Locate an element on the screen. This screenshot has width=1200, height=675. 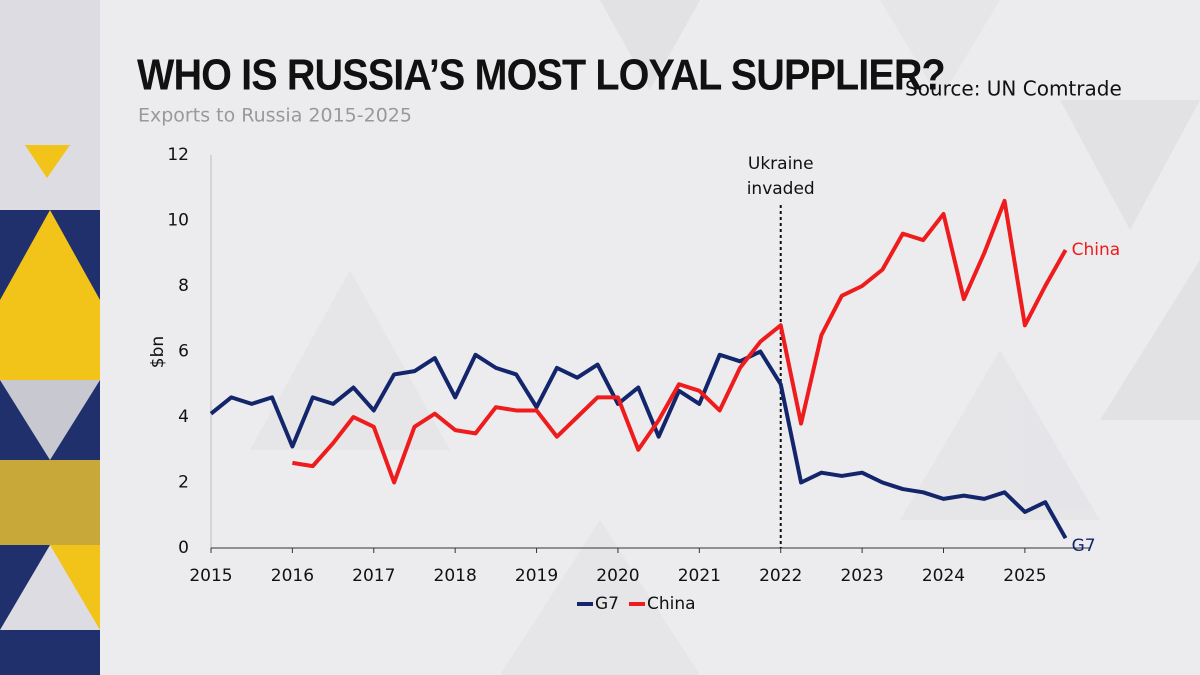
x-tick-label: 2020 is located at coordinates (617, 576).